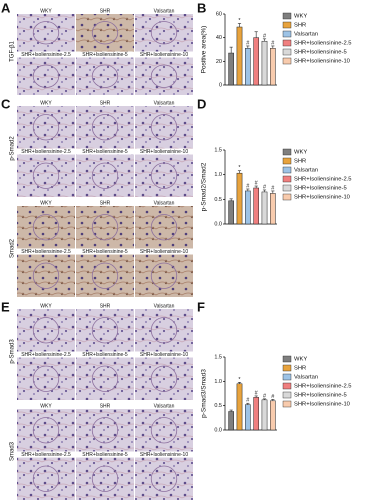 The width and height of the screenshot is (380, 500). I want to click on legend-label: SHR+Isoliensinine-2.5, so click(323, 387).